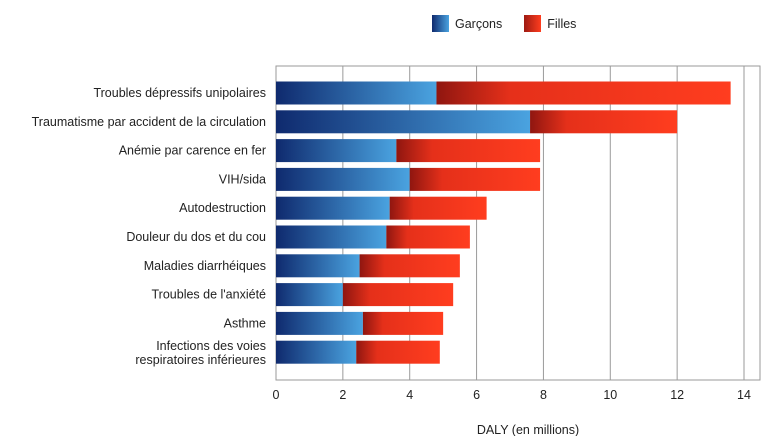  What do you see at coordinates (245, 323) in the screenshot?
I see `category-label: Asthme` at bounding box center [245, 323].